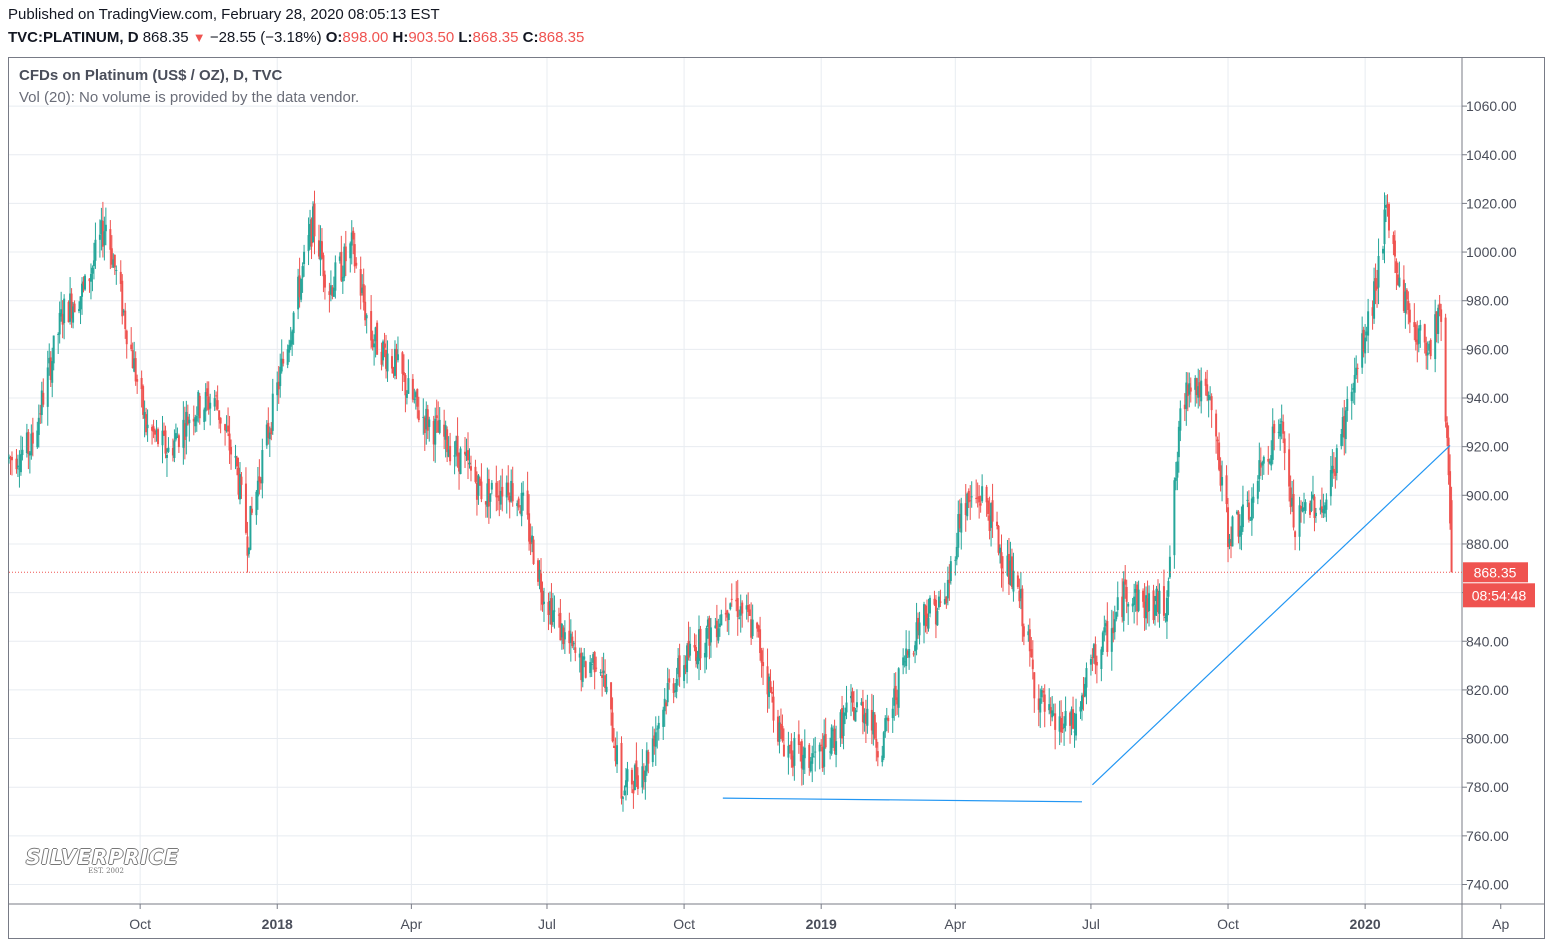 The width and height of the screenshot is (1551, 947). What do you see at coordinates (1487, 447) in the screenshot?
I see `y-tick-label: 920.00` at bounding box center [1487, 447].